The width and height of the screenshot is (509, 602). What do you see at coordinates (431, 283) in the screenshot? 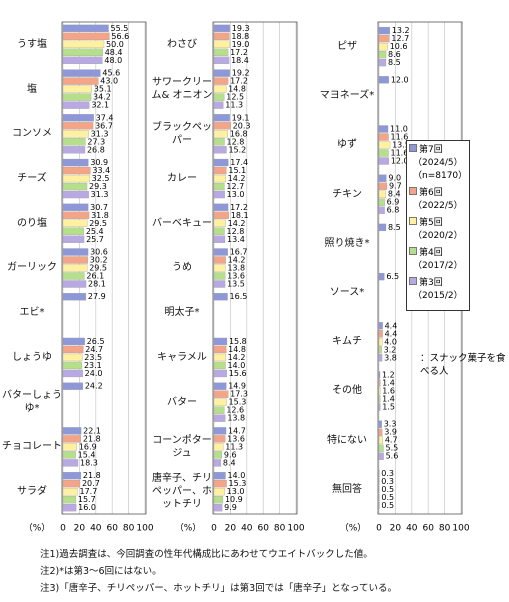
I see `legend-label: 第3回` at bounding box center [431, 283].